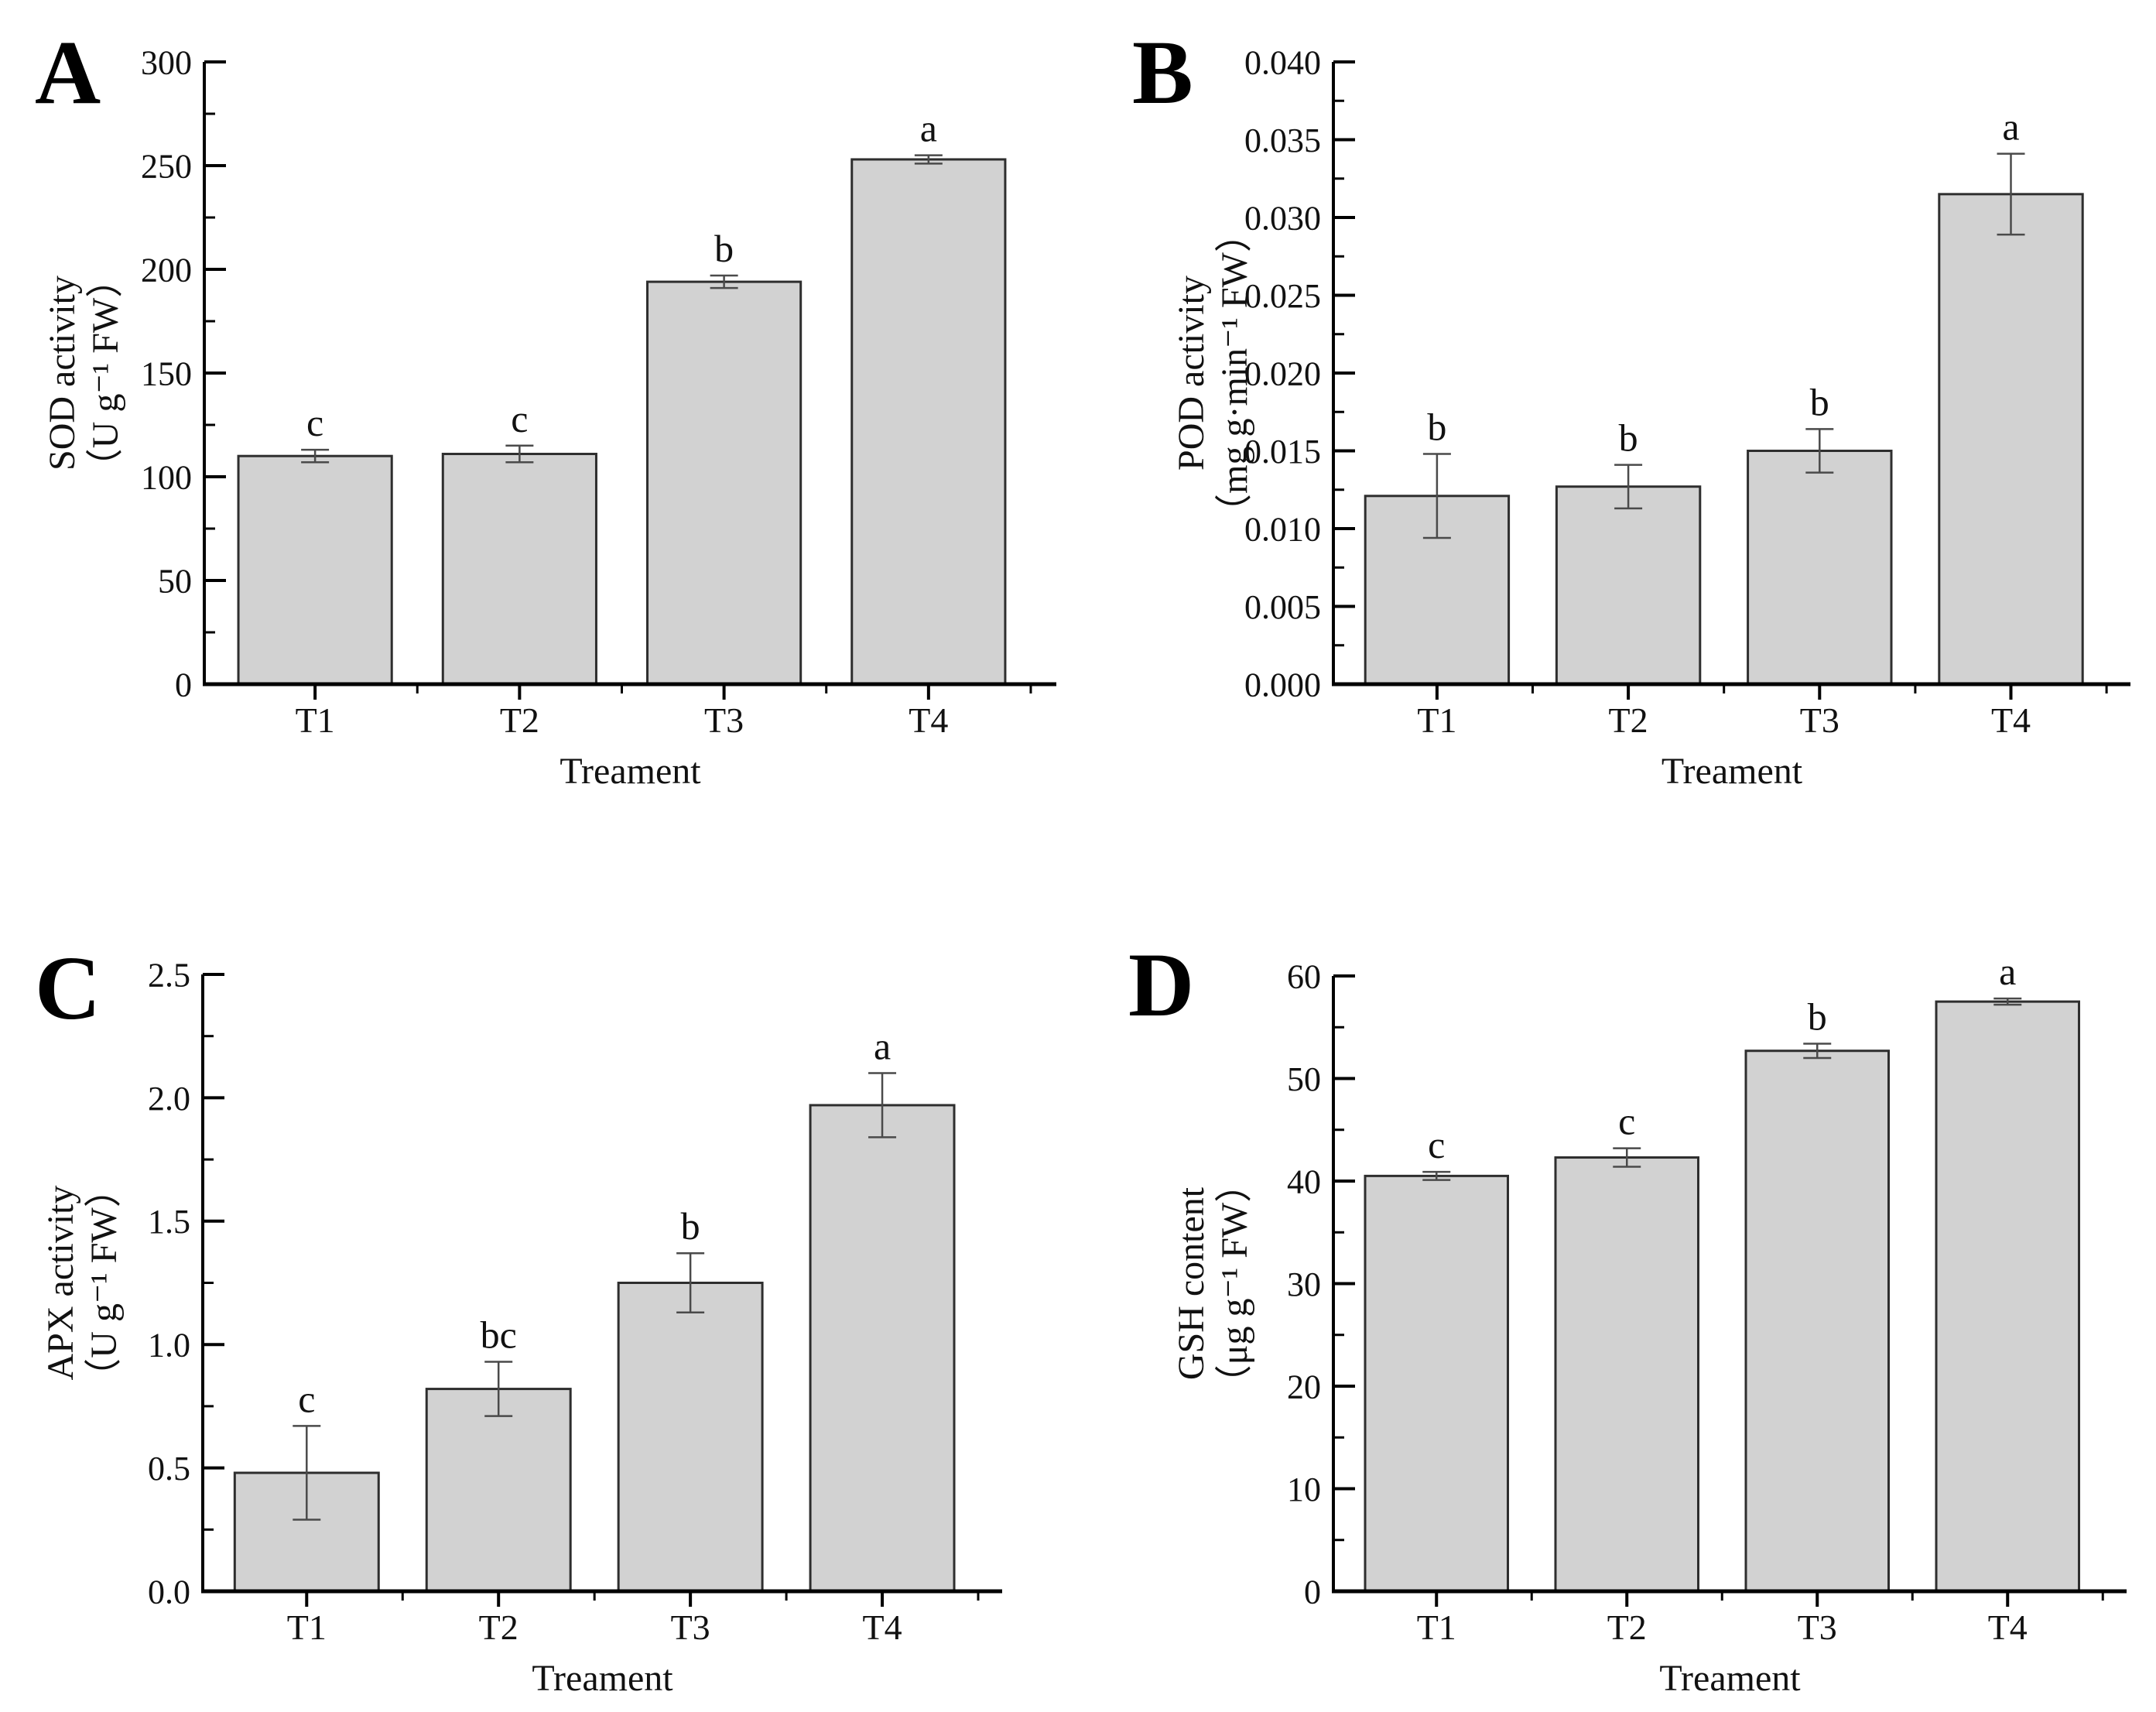 This screenshot has height=1712, width=2156. I want to click on panel-letter-d: D, so click(1161, 985).